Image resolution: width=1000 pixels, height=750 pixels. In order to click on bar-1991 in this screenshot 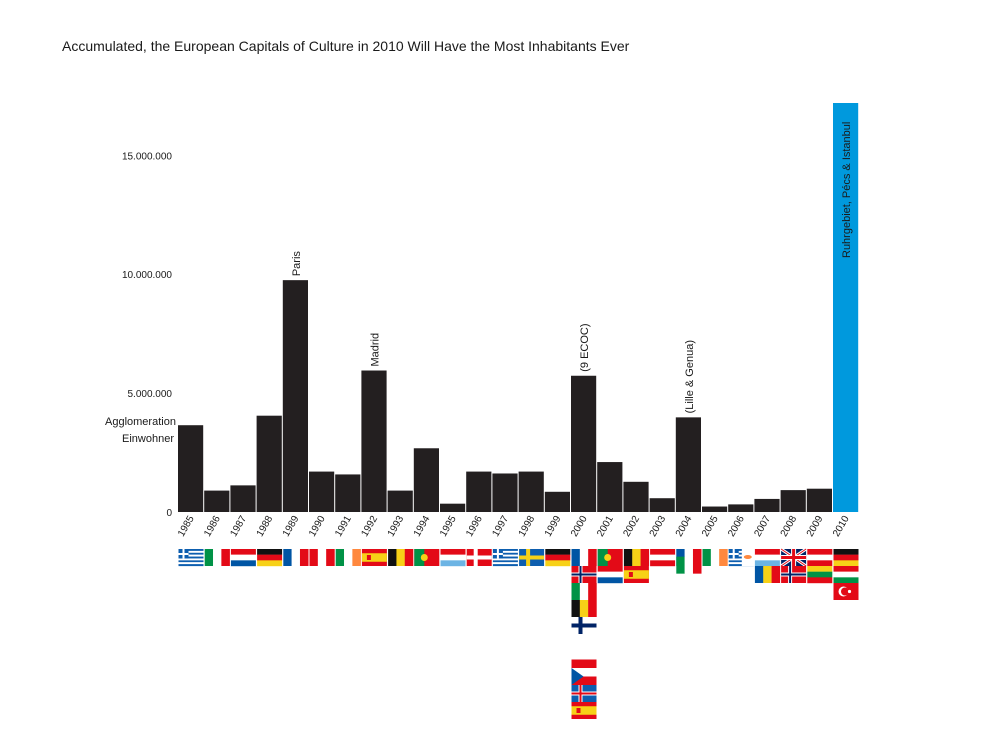, I will do `click(348, 493)`.